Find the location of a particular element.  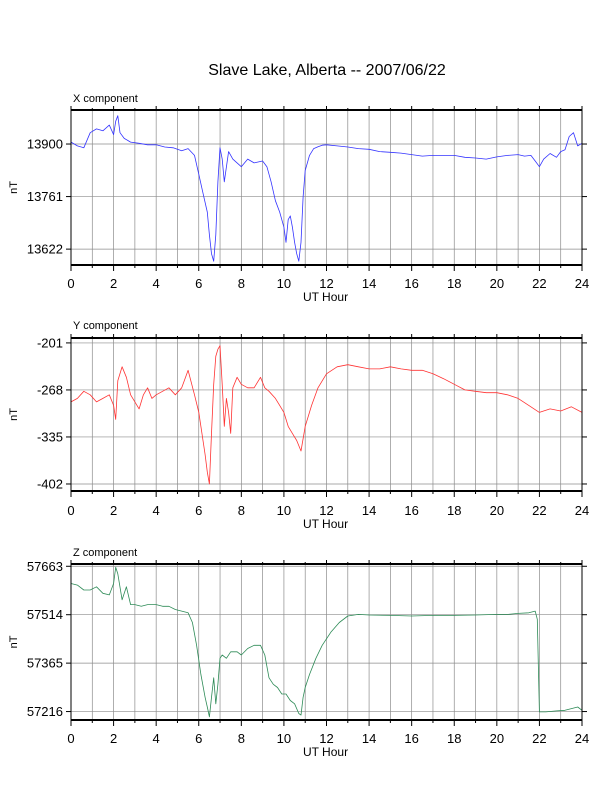

z-component-x-axis-label: UT Hour is located at coordinates (325, 752).